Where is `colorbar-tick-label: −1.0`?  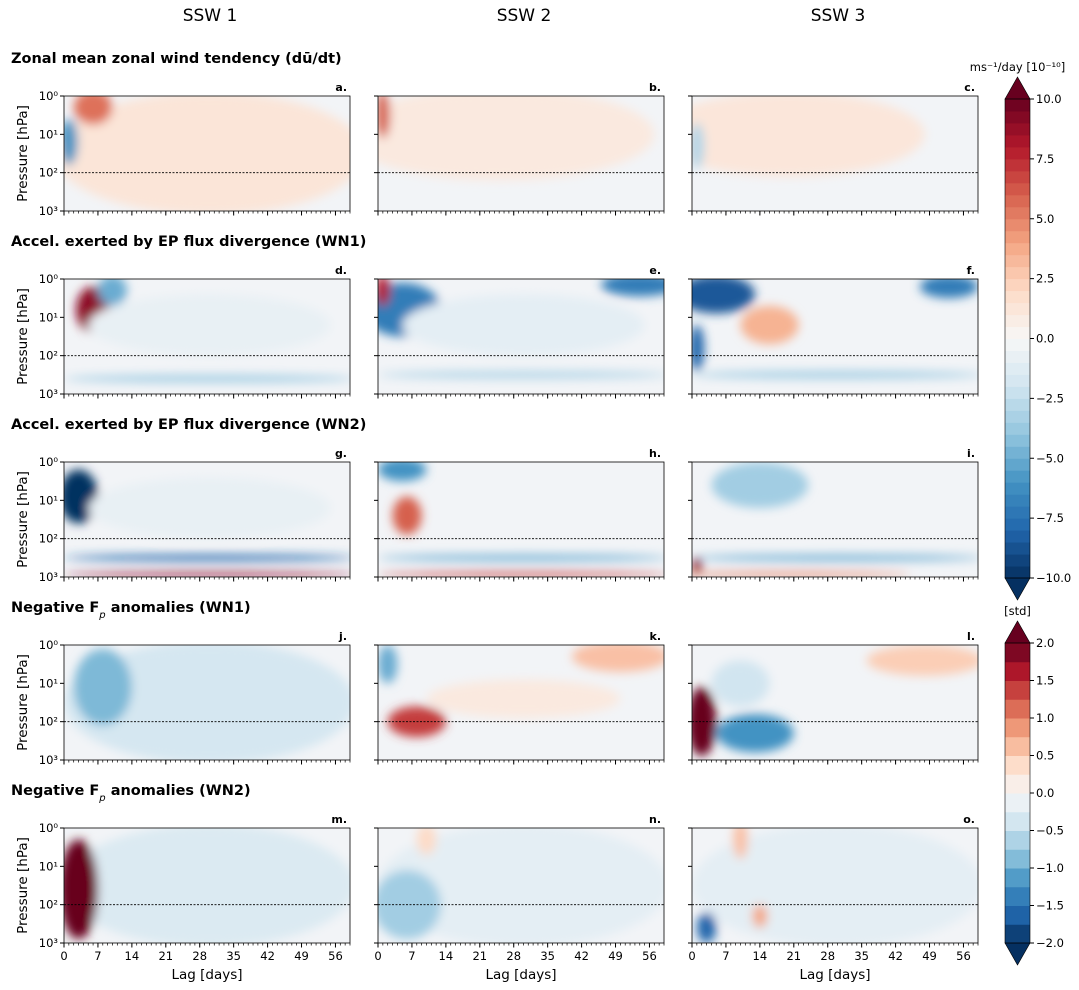
colorbar-tick-label: −1.0 is located at coordinates (1050, 868).